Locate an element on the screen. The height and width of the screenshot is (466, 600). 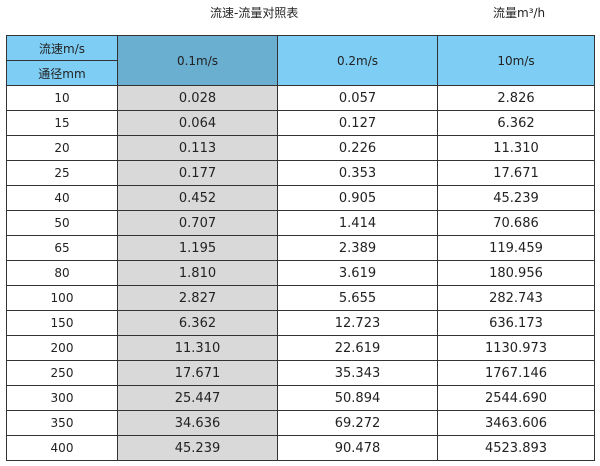
flow-cell: 0.905 is located at coordinates (357, 198).